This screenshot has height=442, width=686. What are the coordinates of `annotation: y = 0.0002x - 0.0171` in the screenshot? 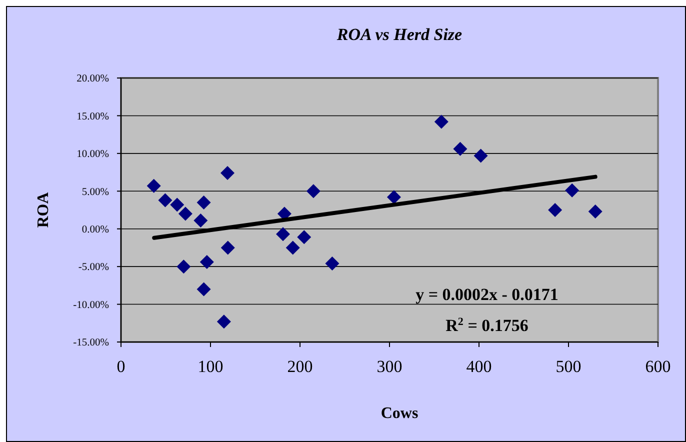 It's located at (487, 294).